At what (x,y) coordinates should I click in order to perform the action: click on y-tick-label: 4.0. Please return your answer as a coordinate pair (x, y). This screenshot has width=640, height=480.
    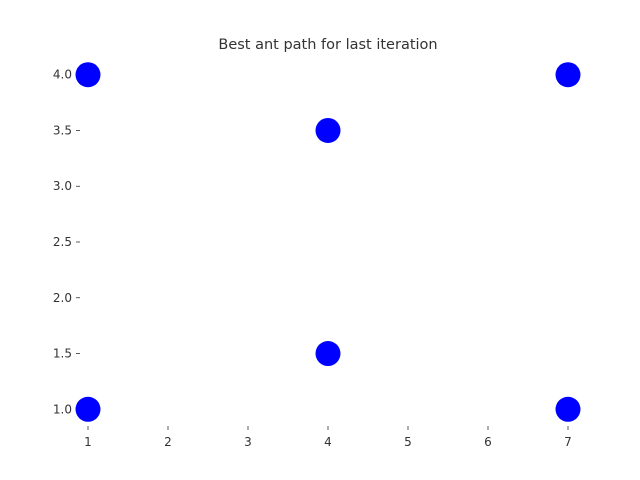
    Looking at the image, I should click on (62, 75).